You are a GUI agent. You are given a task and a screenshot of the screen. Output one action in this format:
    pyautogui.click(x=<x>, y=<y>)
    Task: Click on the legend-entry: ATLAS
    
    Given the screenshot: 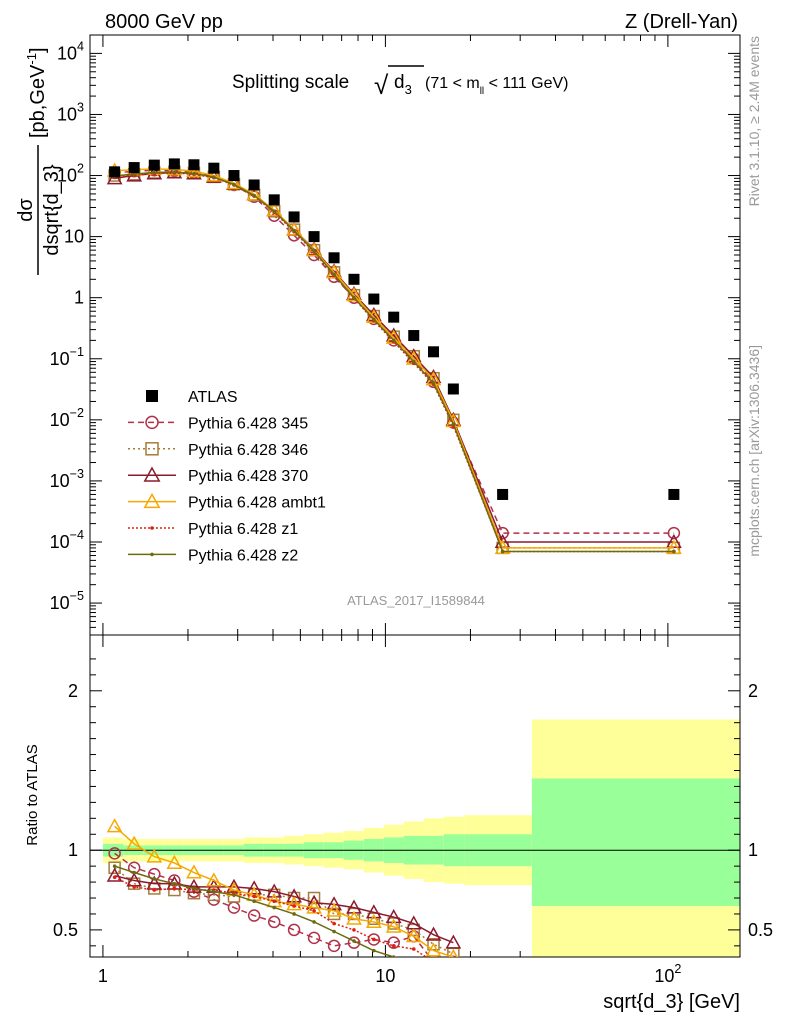 What is the action you would take?
    pyautogui.click(x=192, y=397)
    